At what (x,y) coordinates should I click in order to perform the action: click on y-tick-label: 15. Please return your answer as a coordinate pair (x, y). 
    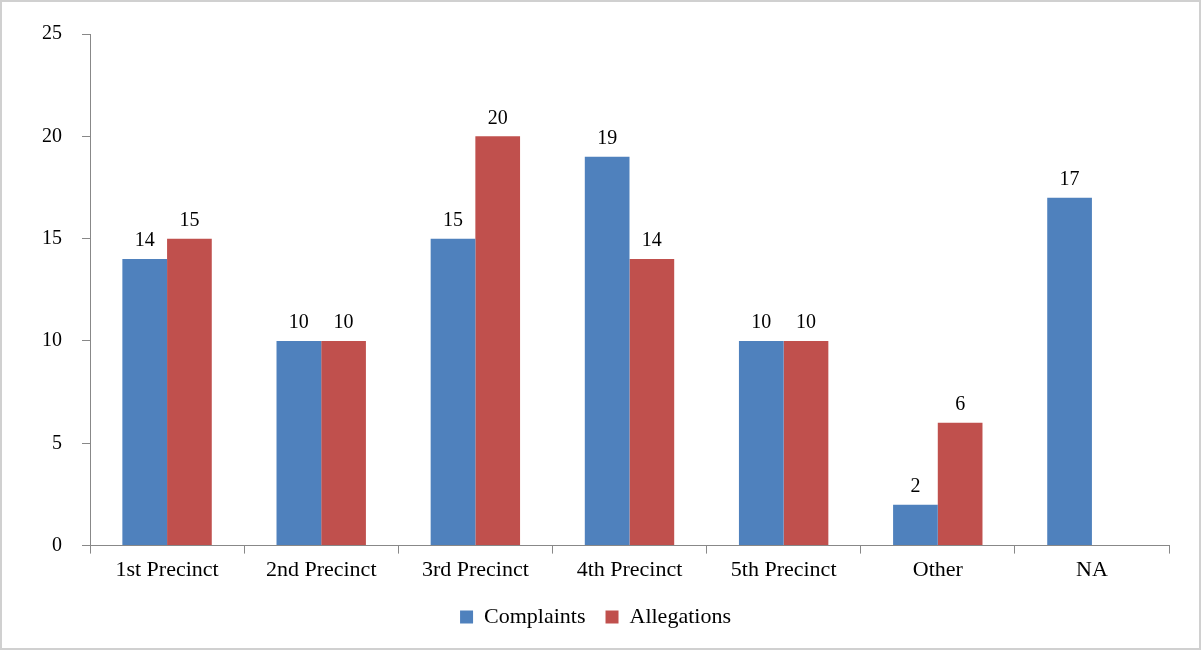
    Looking at the image, I should click on (52, 236).